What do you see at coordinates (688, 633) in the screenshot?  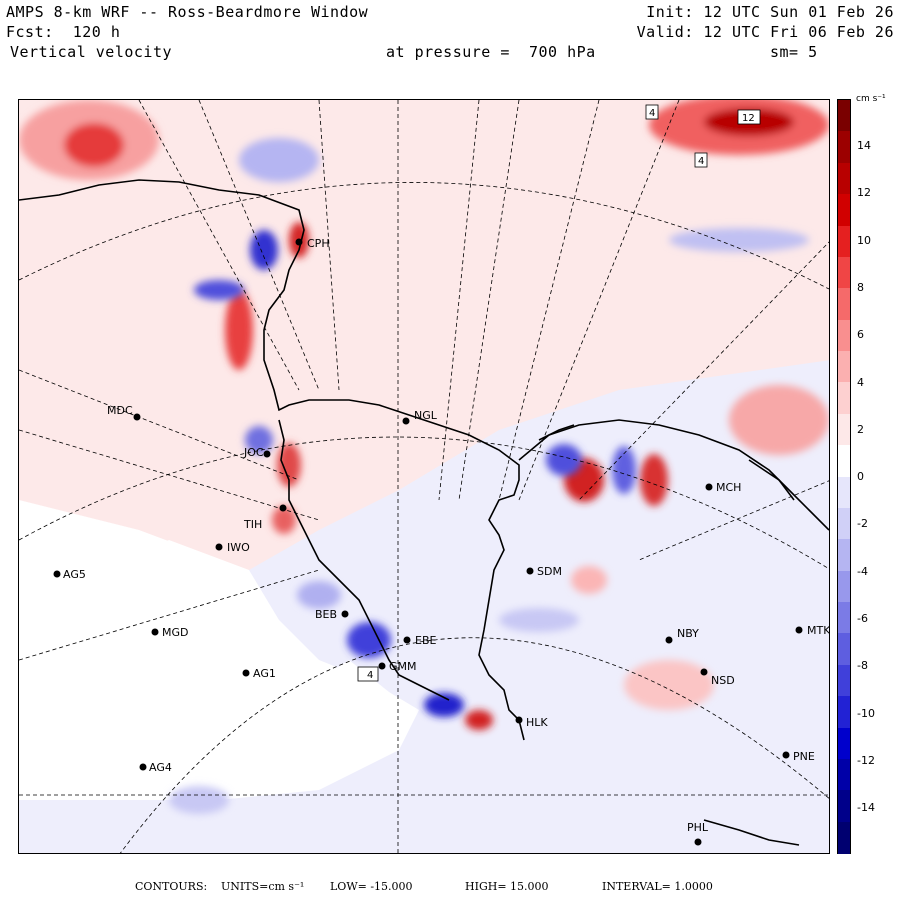 I see `svg-text: NBY` at bounding box center [688, 633].